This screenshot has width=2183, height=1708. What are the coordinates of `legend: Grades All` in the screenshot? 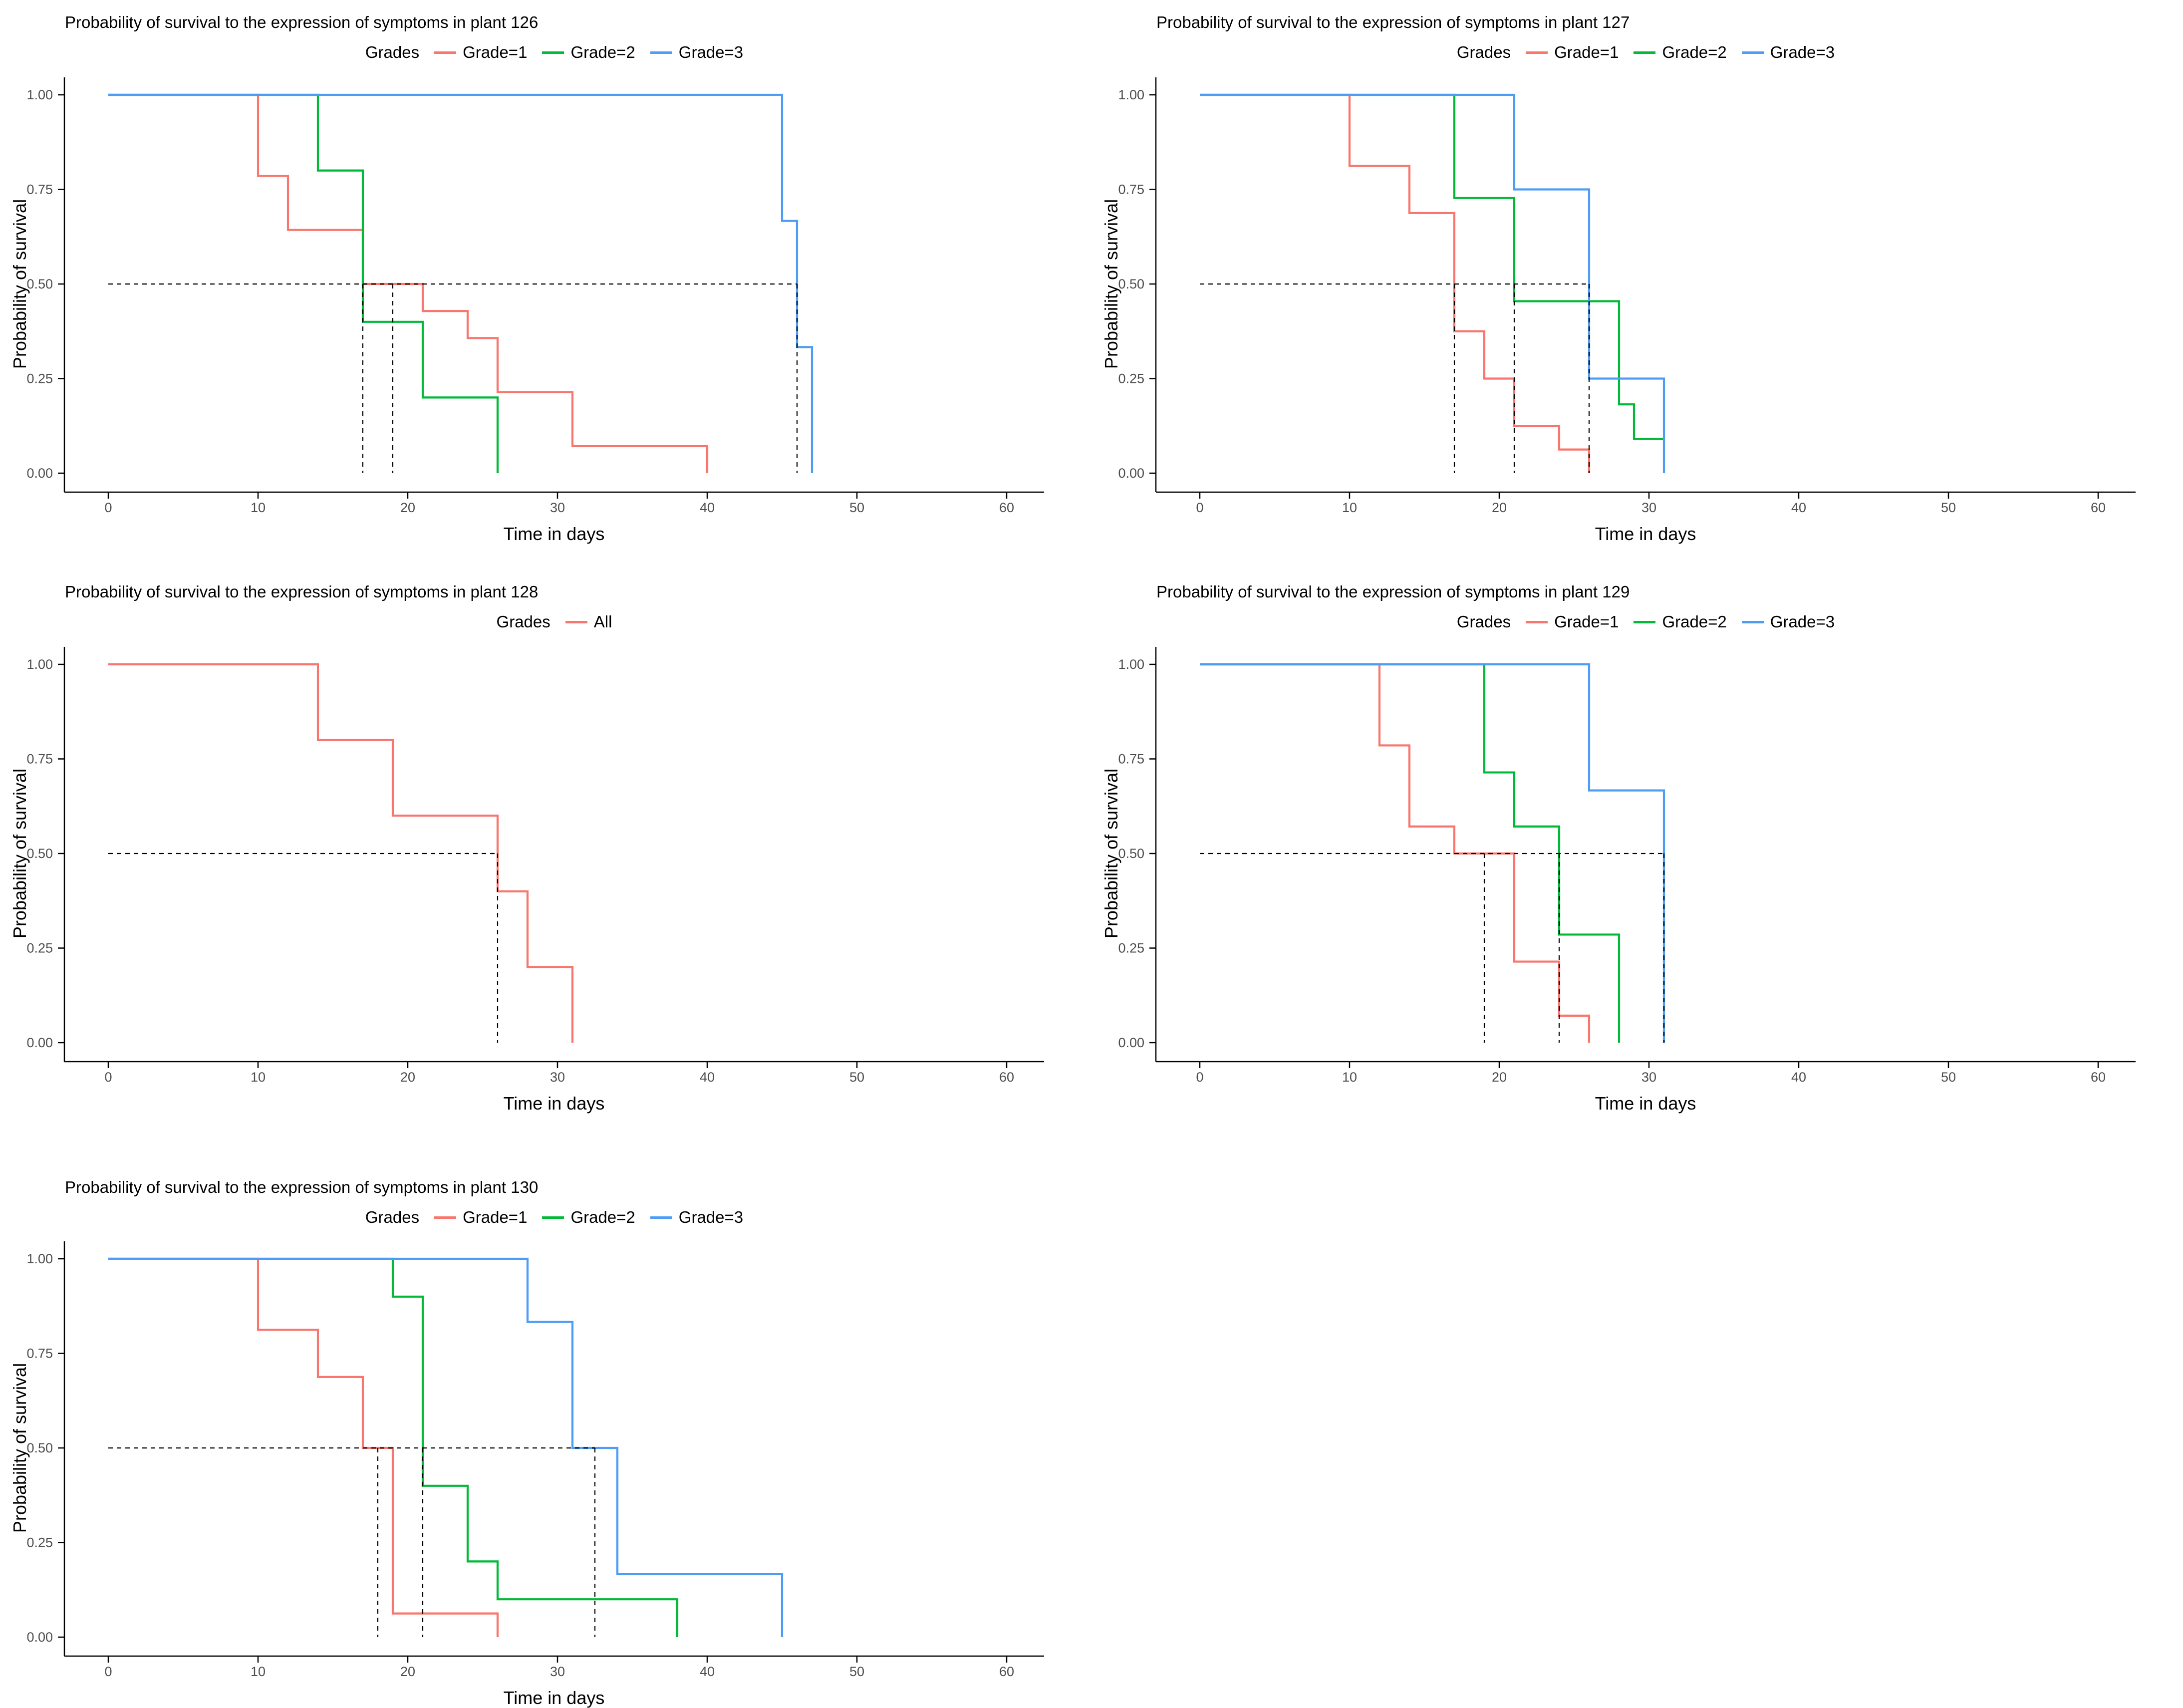 It's located at (554, 622).